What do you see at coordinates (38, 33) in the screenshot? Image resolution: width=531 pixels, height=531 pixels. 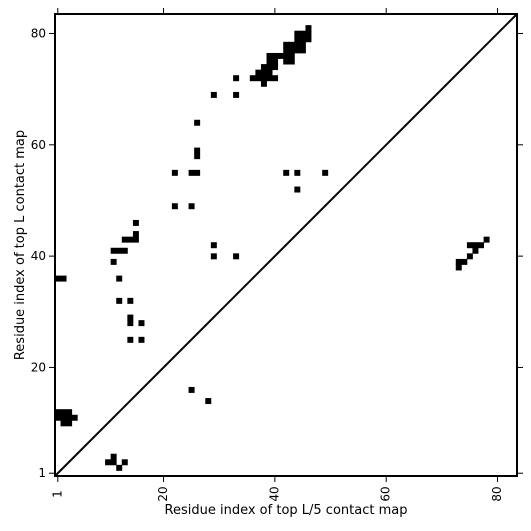 I see `y-tick-label: 80` at bounding box center [38, 33].